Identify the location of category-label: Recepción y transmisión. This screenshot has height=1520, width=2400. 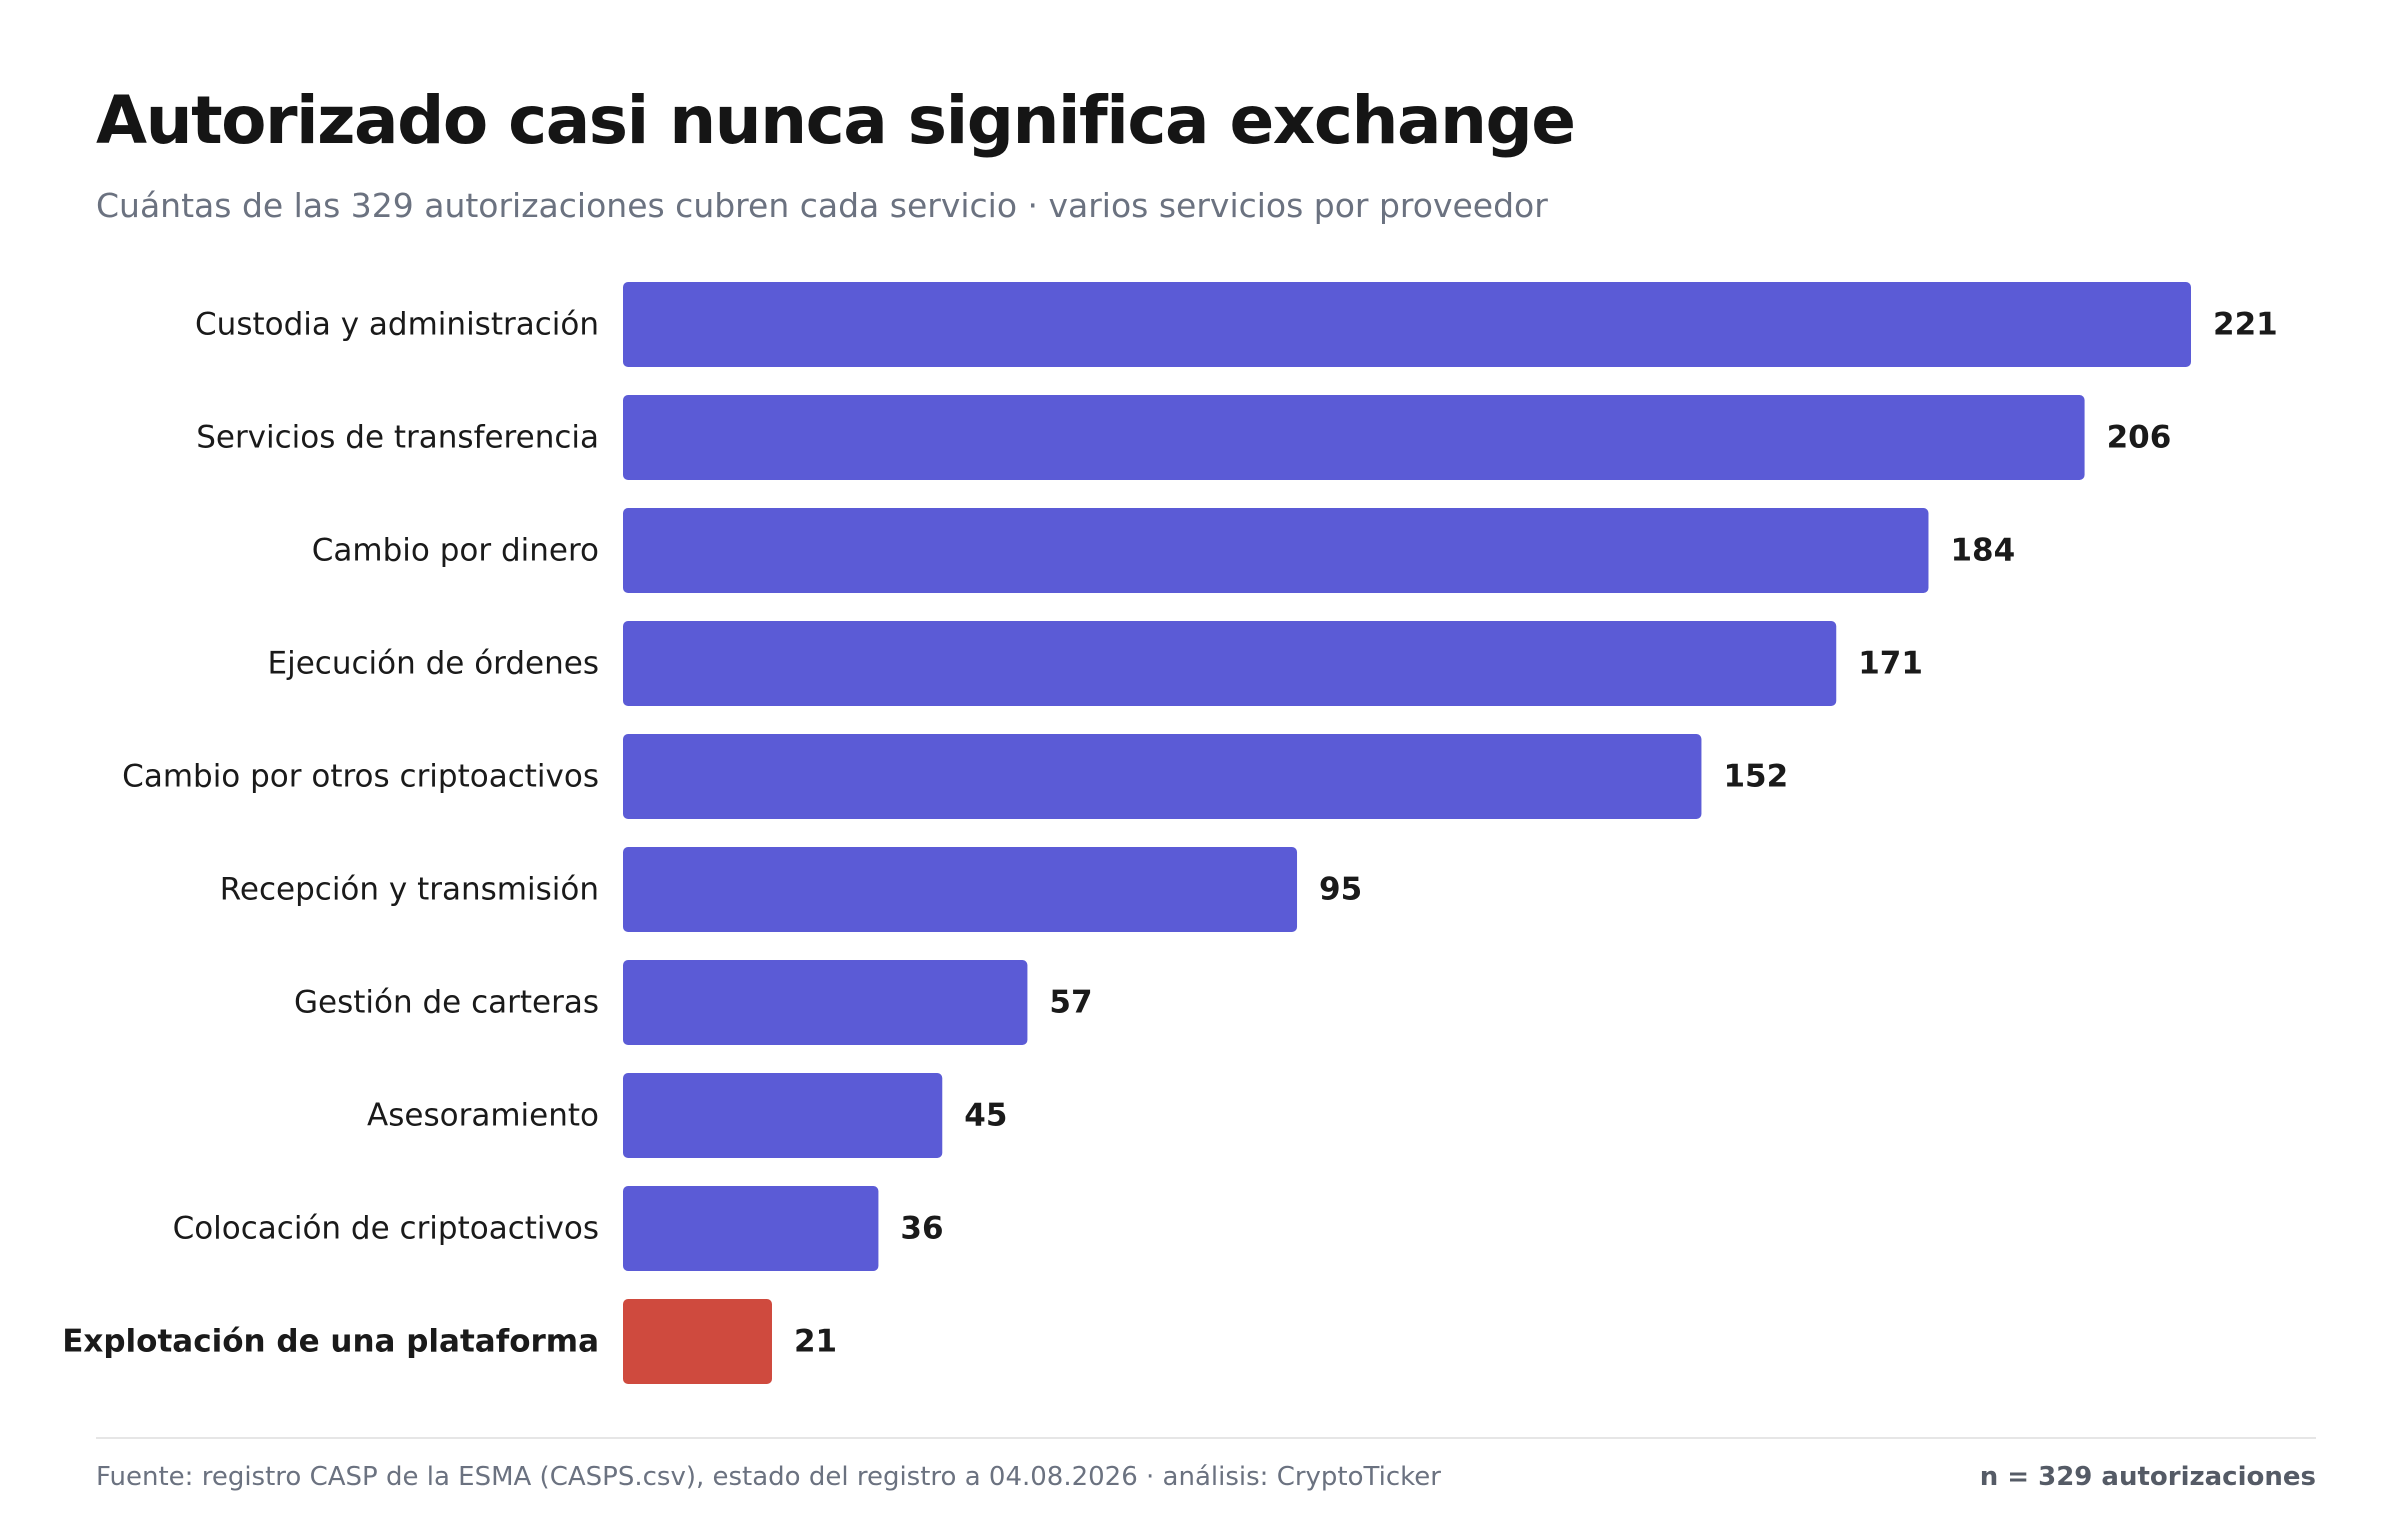
(409, 890).